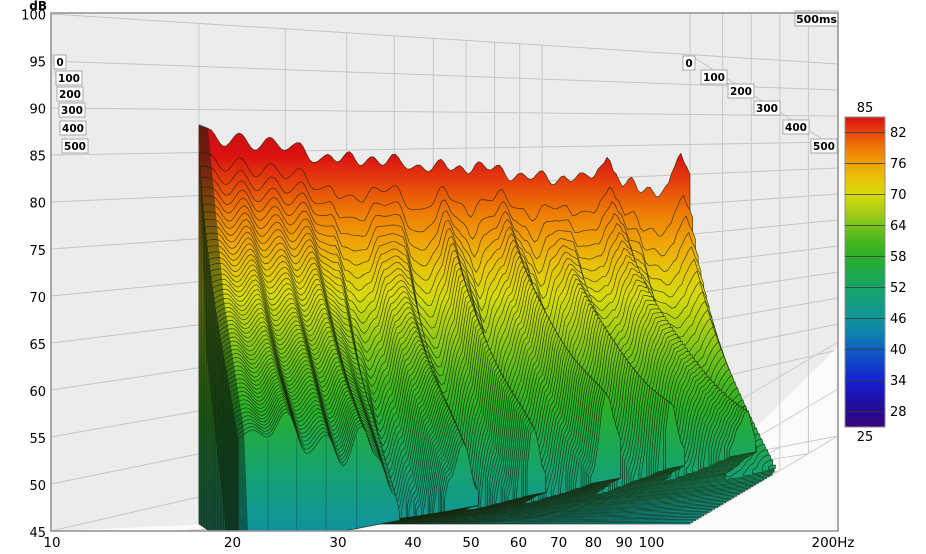  I want to click on colorbar: 82 76 70 64 58 52 46 40 34 28 85 25, so click(875, 273).